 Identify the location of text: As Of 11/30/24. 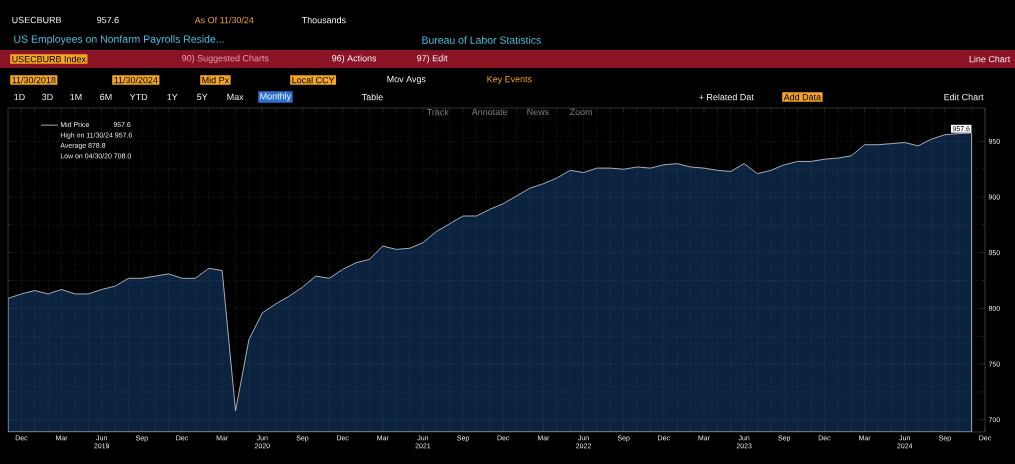
(224, 20).